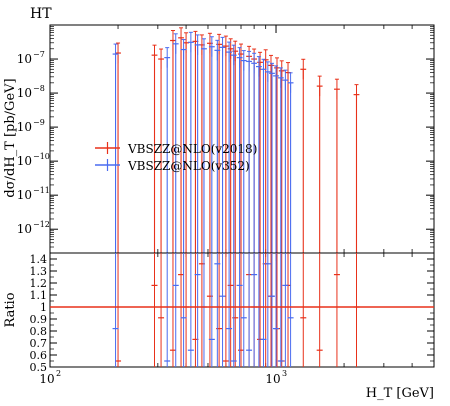  I want to click on y-tick-exponent: −8, so click(39, 88).